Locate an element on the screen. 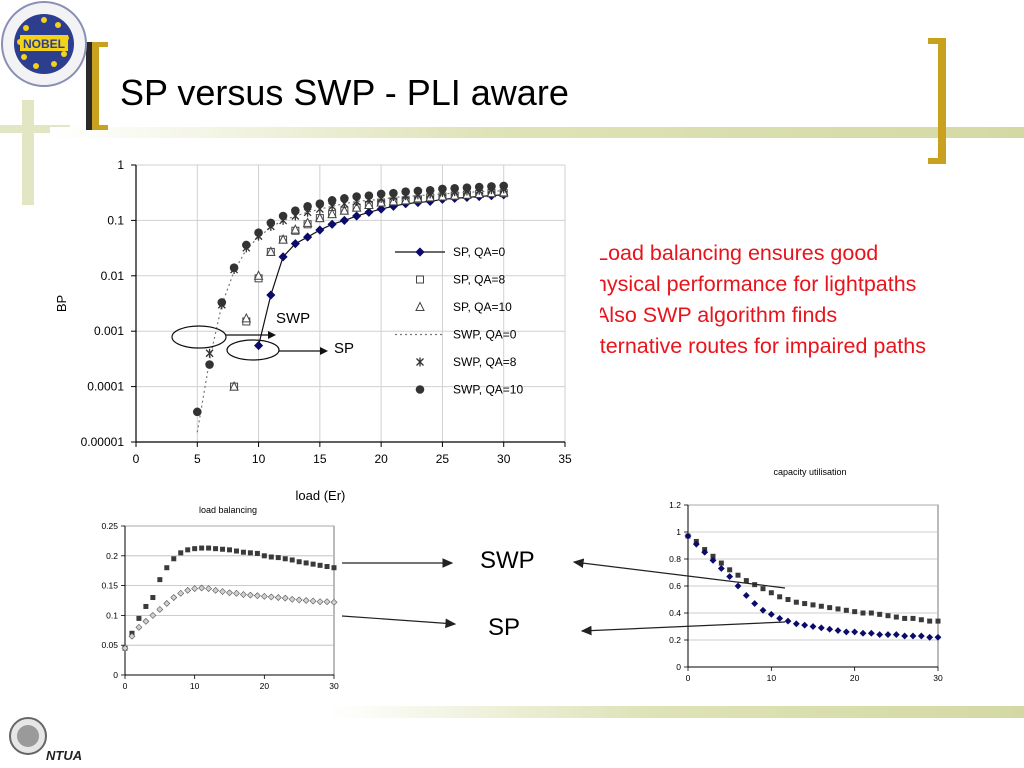 This screenshot has height=768, width=1024. title-bracket-right is located at coordinates (937, 101).